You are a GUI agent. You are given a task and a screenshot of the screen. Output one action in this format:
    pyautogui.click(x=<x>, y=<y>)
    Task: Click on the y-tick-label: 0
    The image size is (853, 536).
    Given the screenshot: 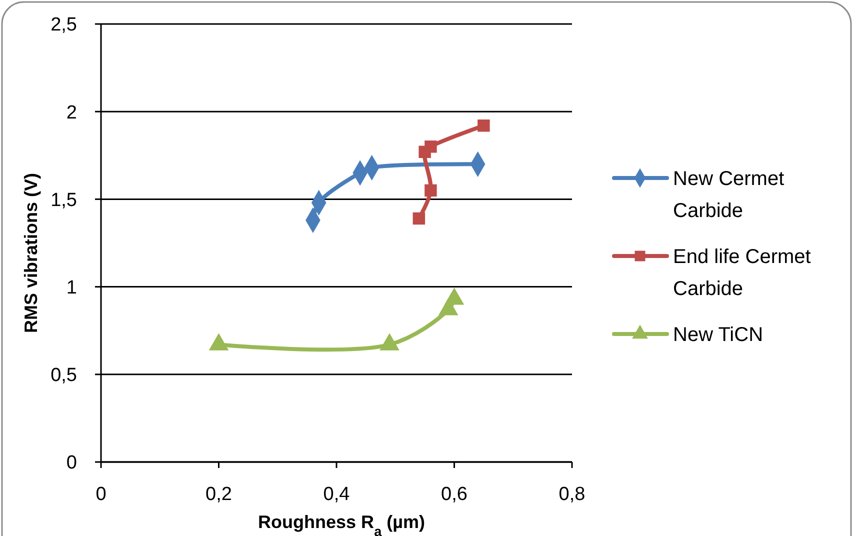 What is the action you would take?
    pyautogui.click(x=71, y=463)
    